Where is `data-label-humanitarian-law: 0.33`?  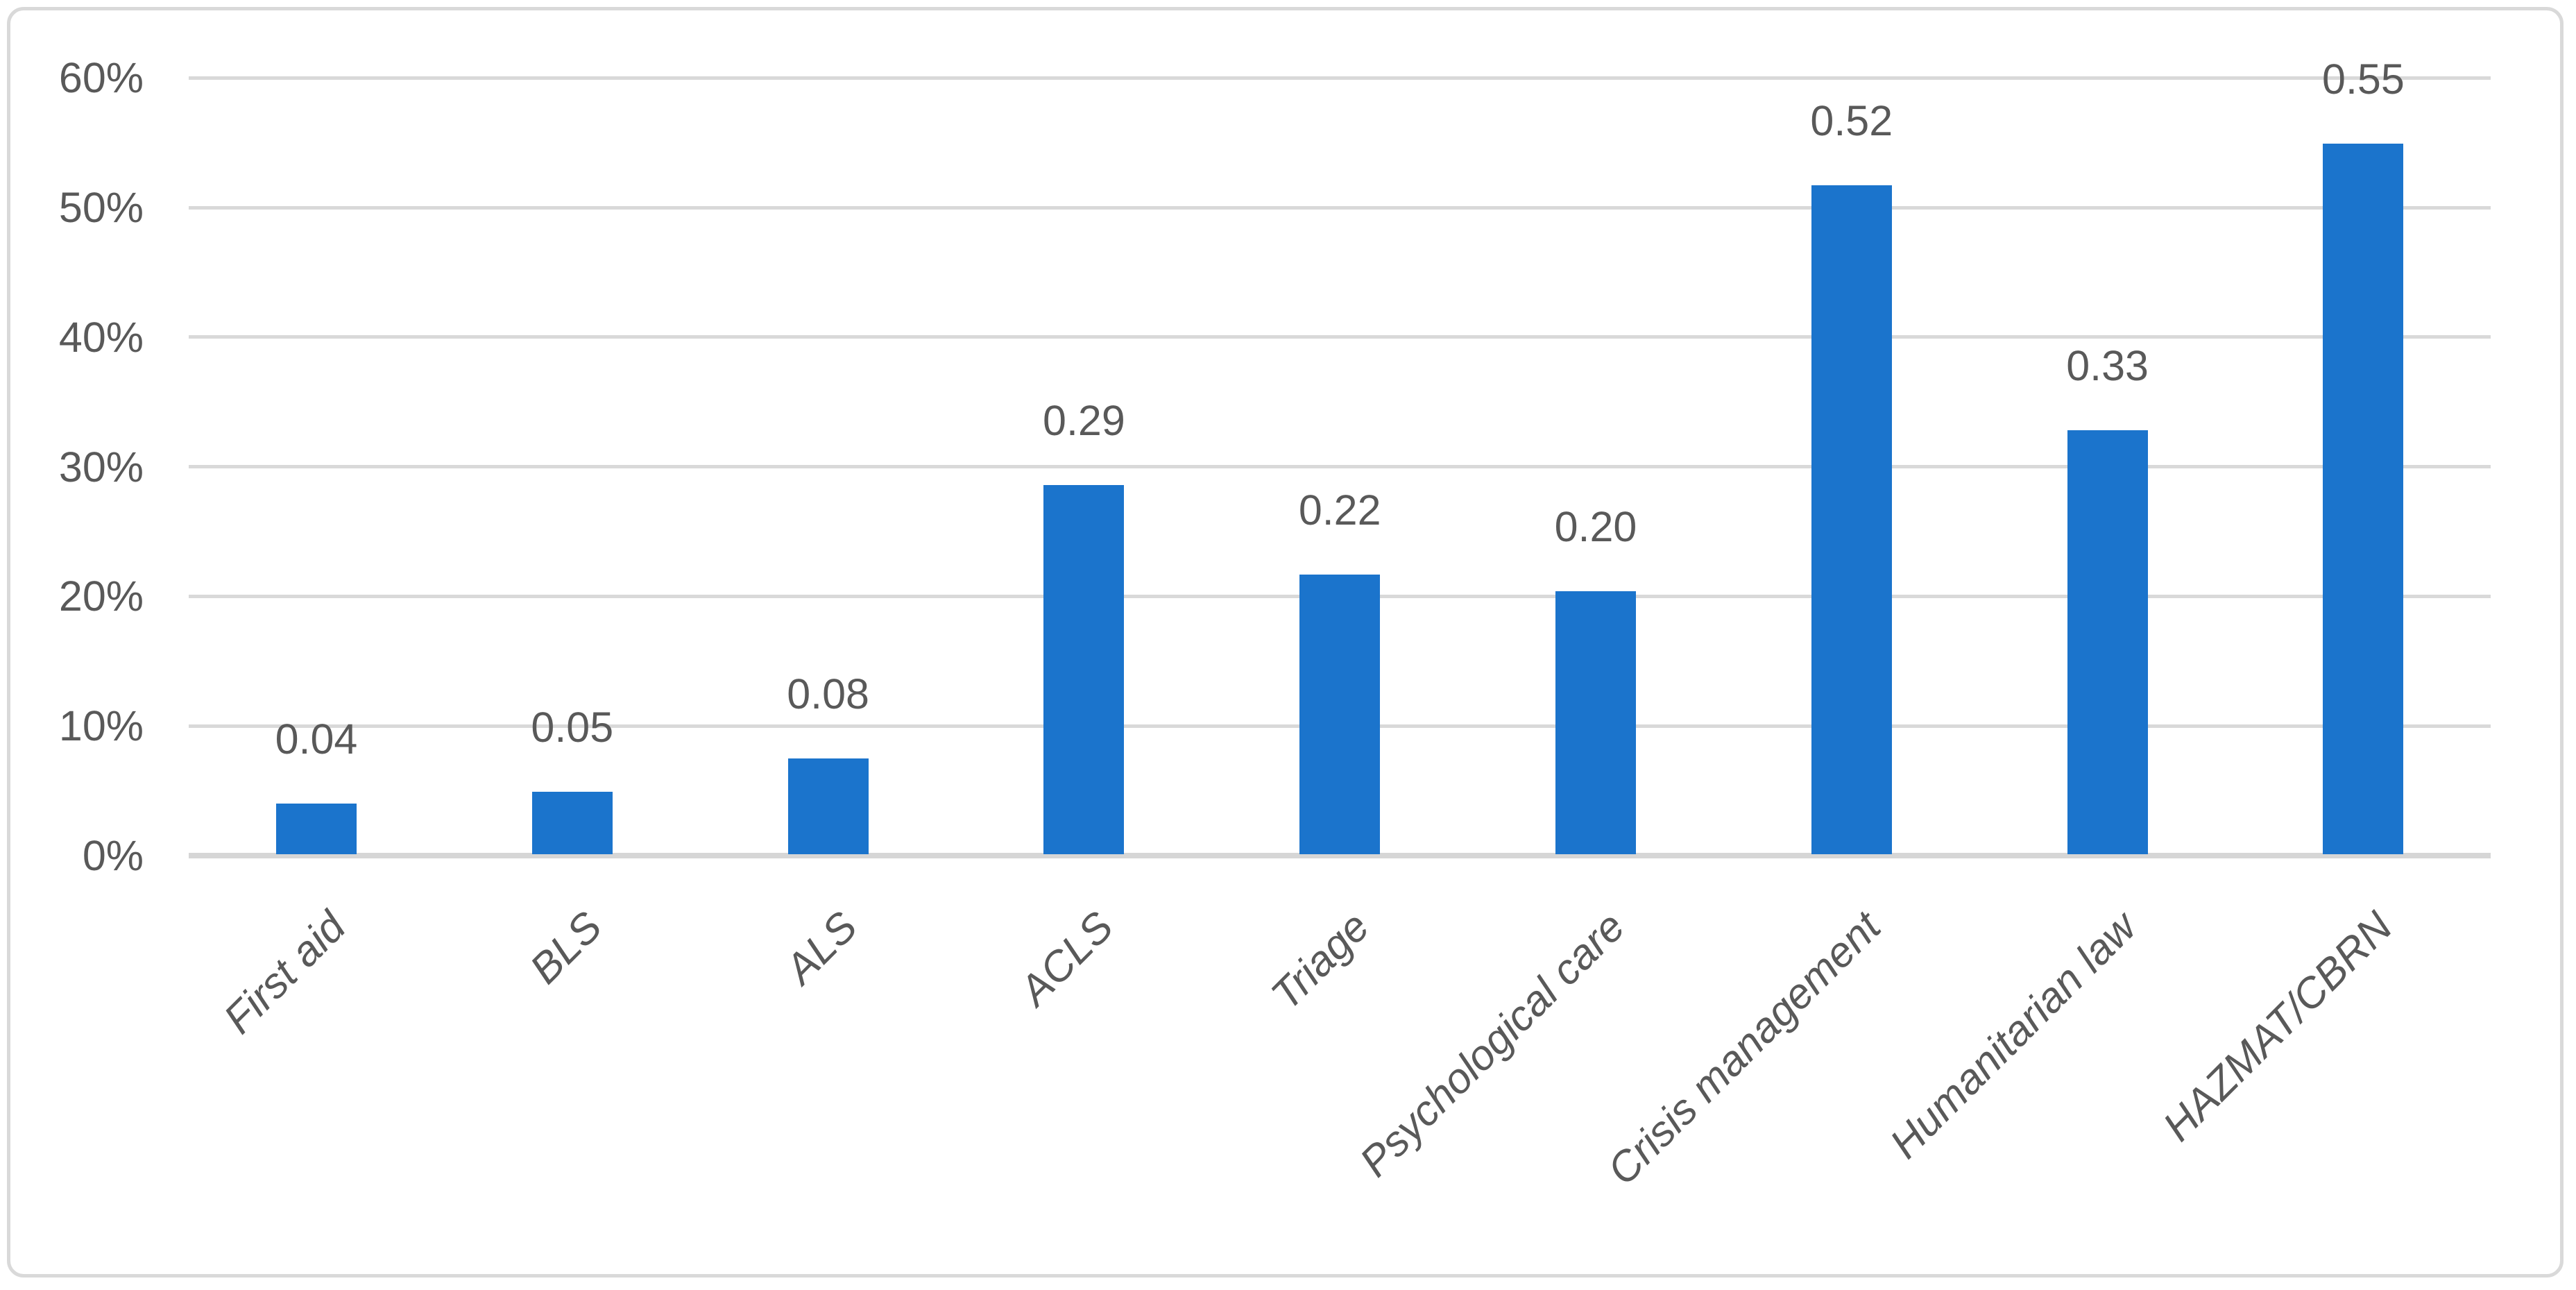
data-label-humanitarian-law: 0.33 is located at coordinates (2107, 366).